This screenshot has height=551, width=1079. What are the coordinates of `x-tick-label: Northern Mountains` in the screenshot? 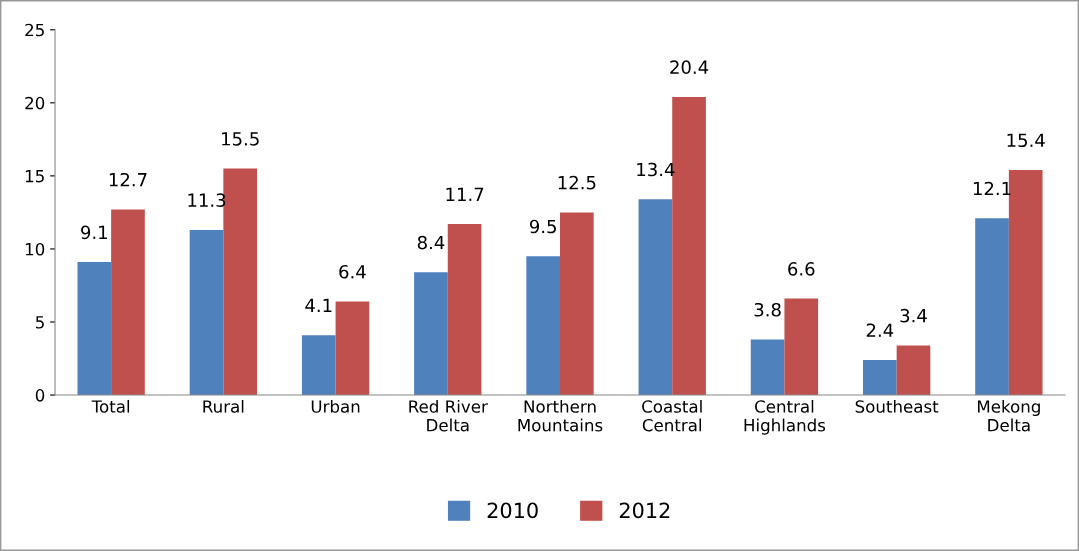 It's located at (560, 415).